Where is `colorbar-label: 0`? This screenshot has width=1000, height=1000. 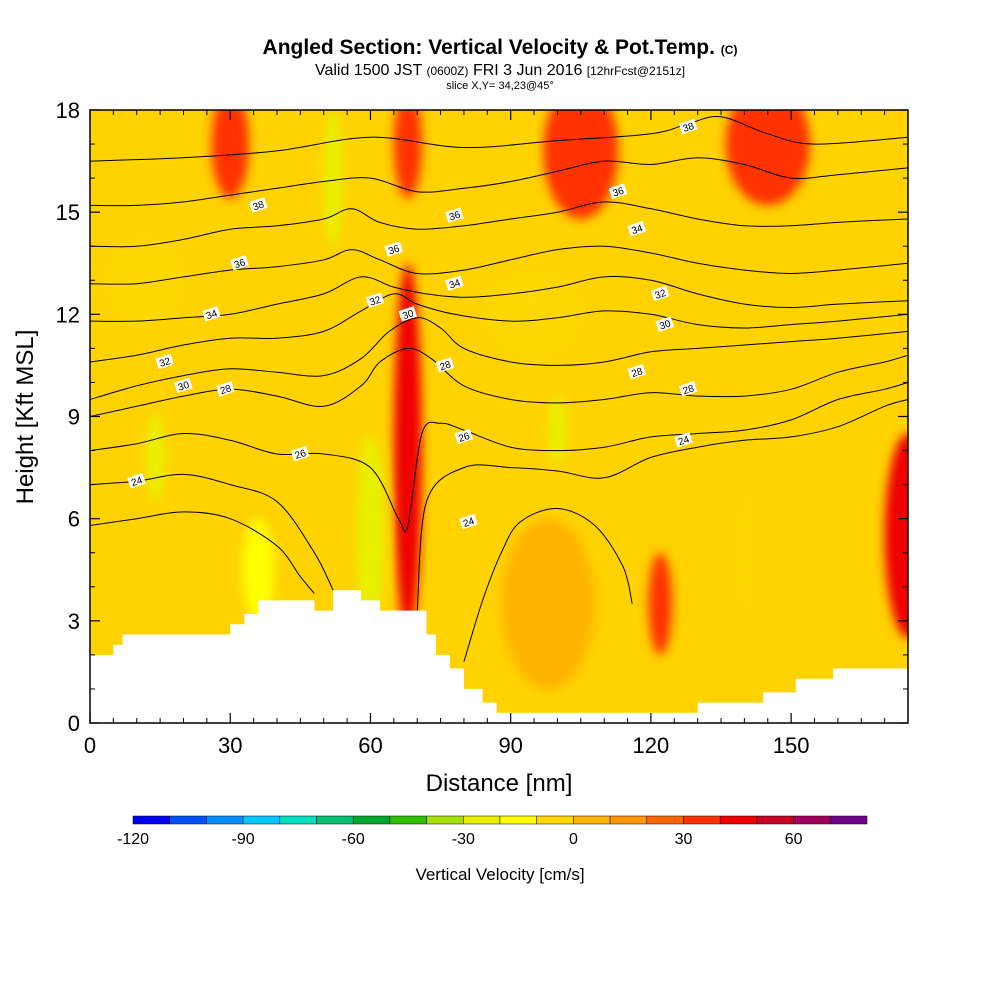
colorbar-label: 0 is located at coordinates (573, 839).